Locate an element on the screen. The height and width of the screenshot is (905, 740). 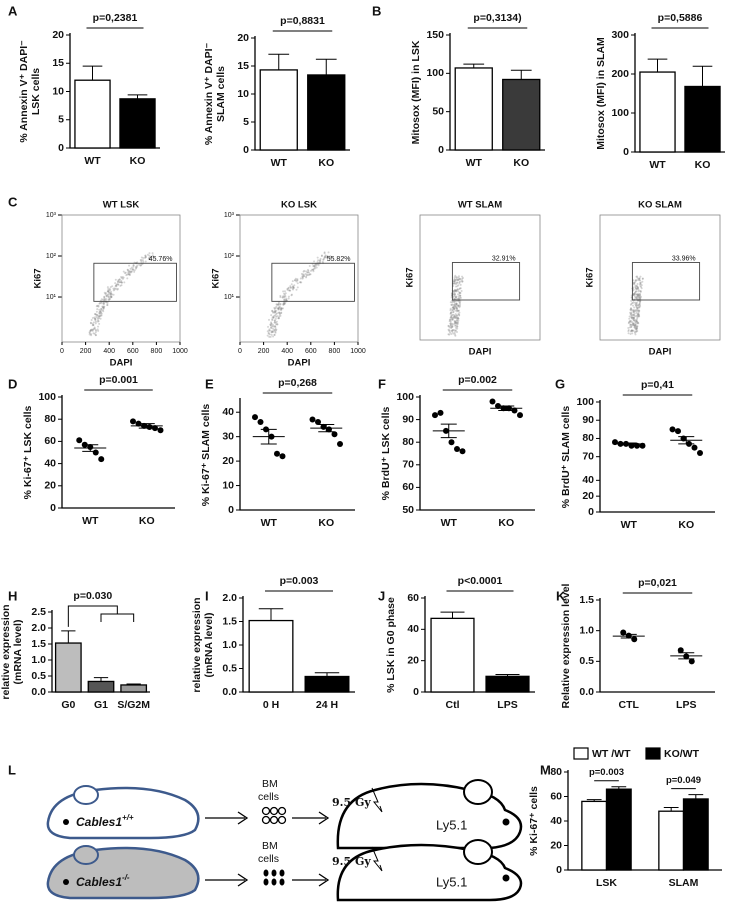
cells-label: cells is located at coordinates (268, 859).